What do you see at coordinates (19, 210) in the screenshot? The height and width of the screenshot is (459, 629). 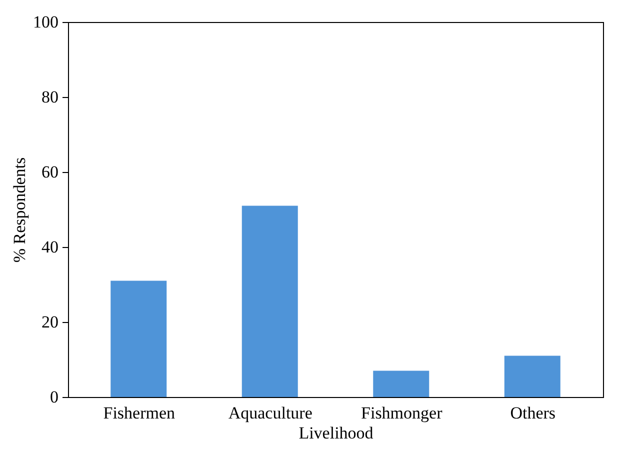 I see `y-axis-title: % Respondents` at bounding box center [19, 210].